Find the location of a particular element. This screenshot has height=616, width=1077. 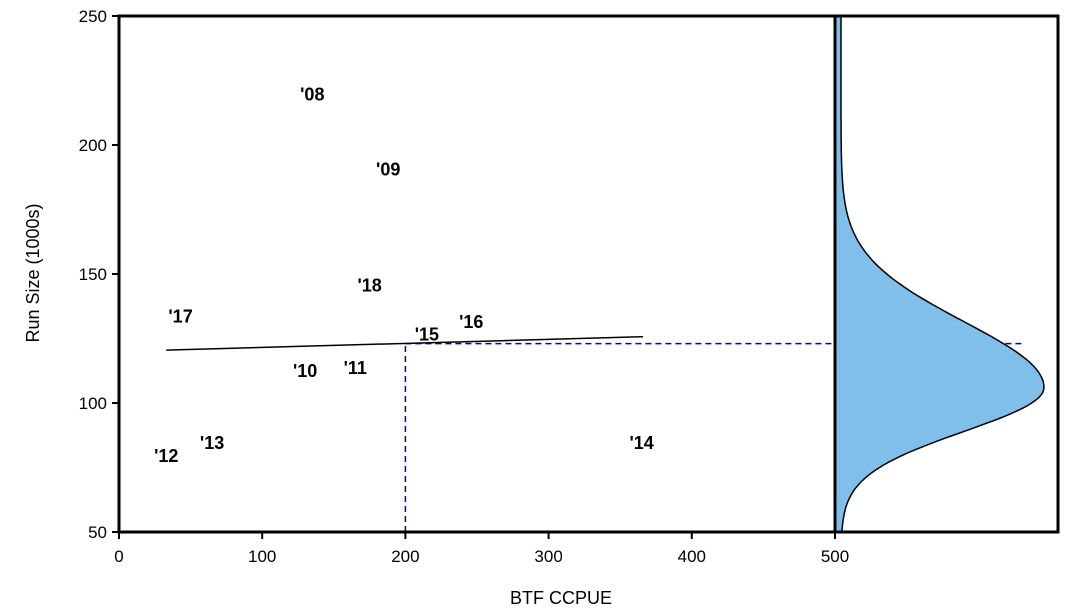

point-label: '10 is located at coordinates (305, 371).